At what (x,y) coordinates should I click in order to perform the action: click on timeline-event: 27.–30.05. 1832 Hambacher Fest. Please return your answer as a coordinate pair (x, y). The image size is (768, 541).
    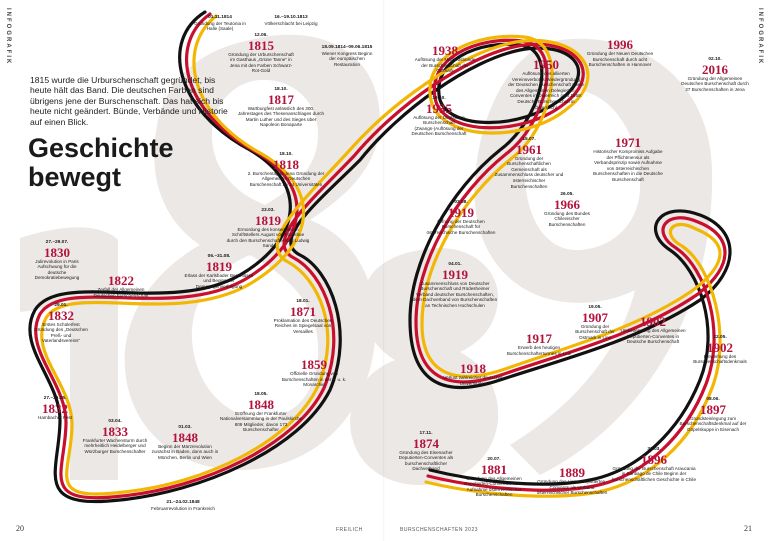
    Looking at the image, I should click on (55, 408).